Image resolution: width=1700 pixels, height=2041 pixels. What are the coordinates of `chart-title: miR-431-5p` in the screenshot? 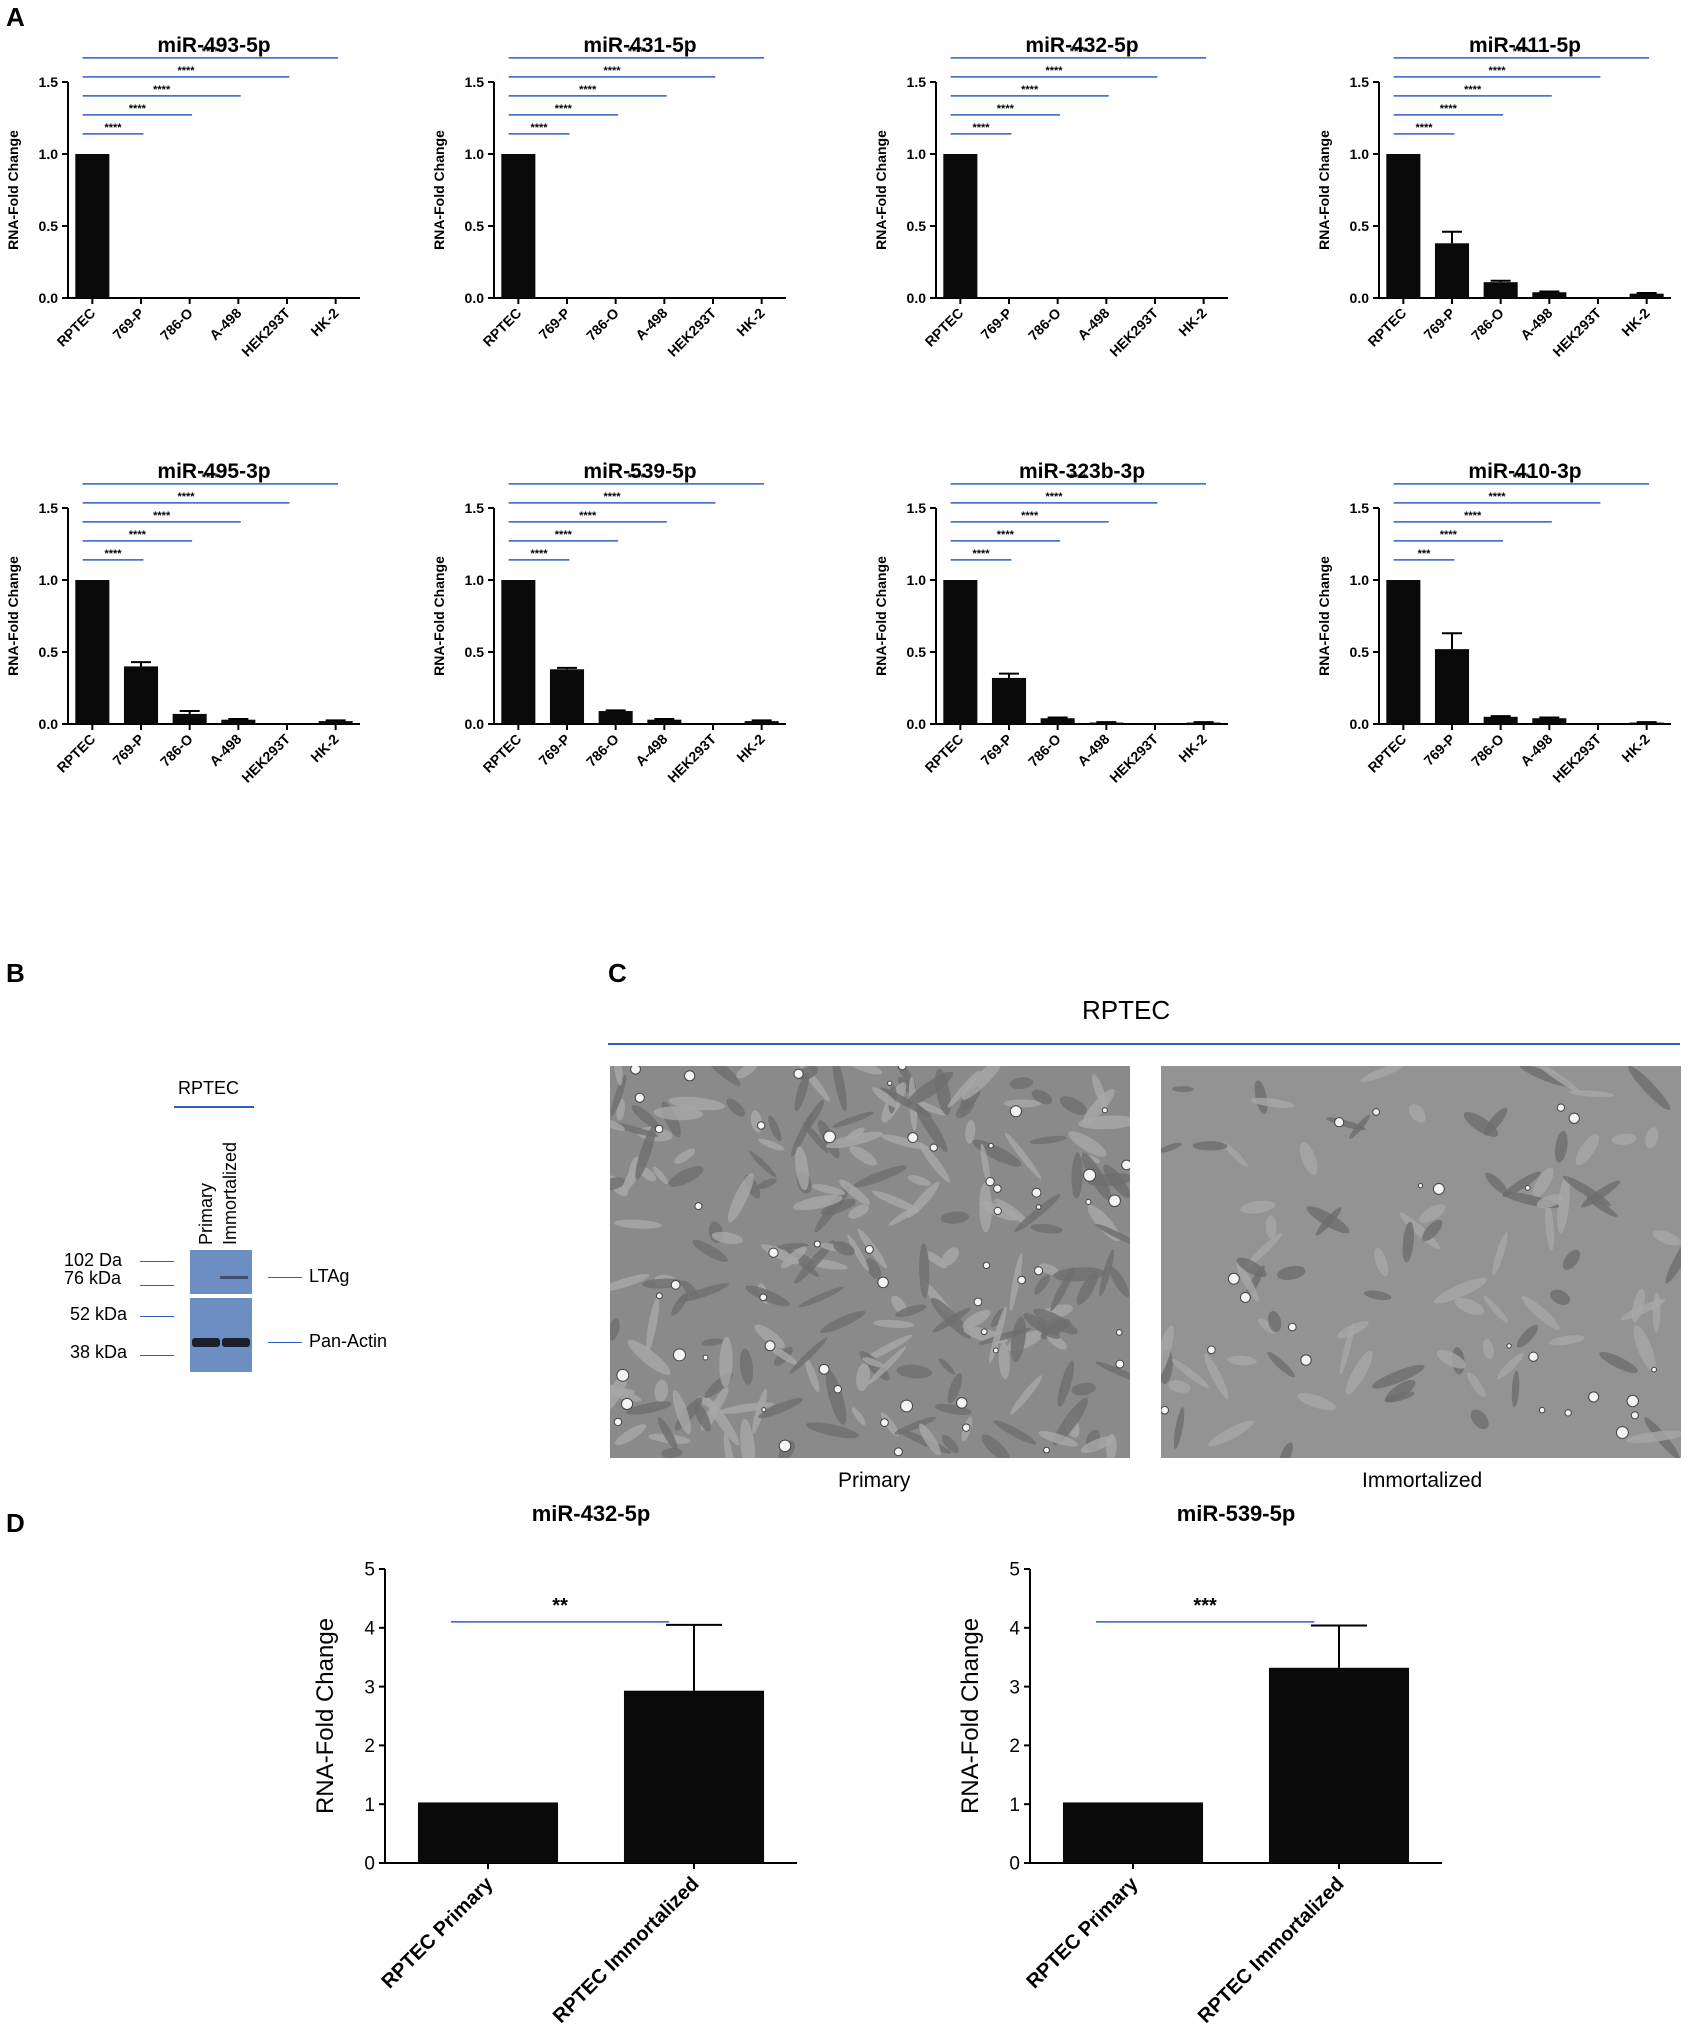 It's located at (639, 45).